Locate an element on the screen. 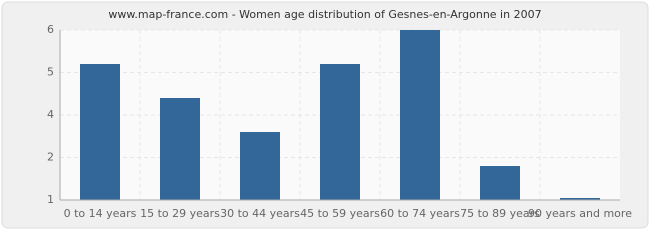 The height and width of the screenshot is (240, 650). x-tick-label: 90 years and more is located at coordinates (580, 213).